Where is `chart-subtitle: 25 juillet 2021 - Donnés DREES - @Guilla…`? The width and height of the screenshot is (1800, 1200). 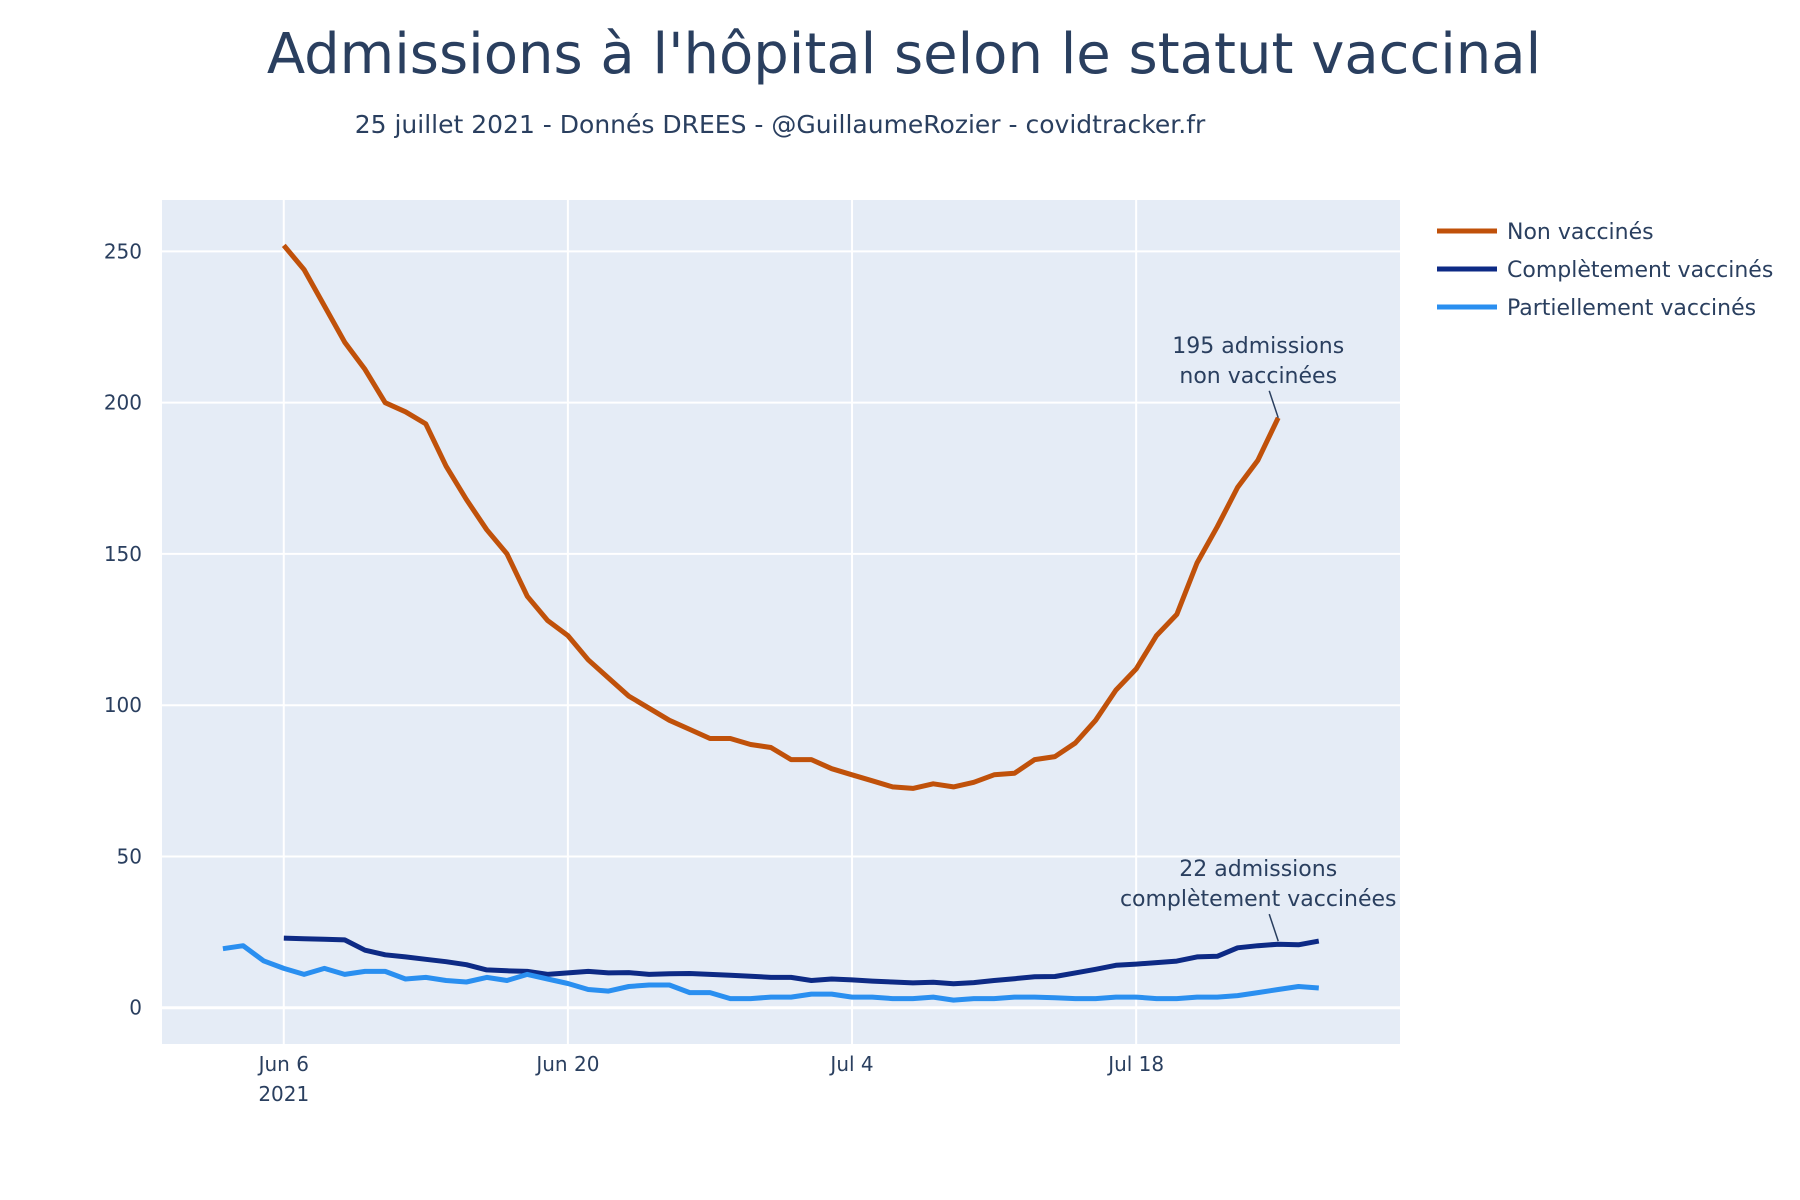 chart-subtitle: 25 juillet 2021 - Donnés DREES - @Guilla… is located at coordinates (780, 124).